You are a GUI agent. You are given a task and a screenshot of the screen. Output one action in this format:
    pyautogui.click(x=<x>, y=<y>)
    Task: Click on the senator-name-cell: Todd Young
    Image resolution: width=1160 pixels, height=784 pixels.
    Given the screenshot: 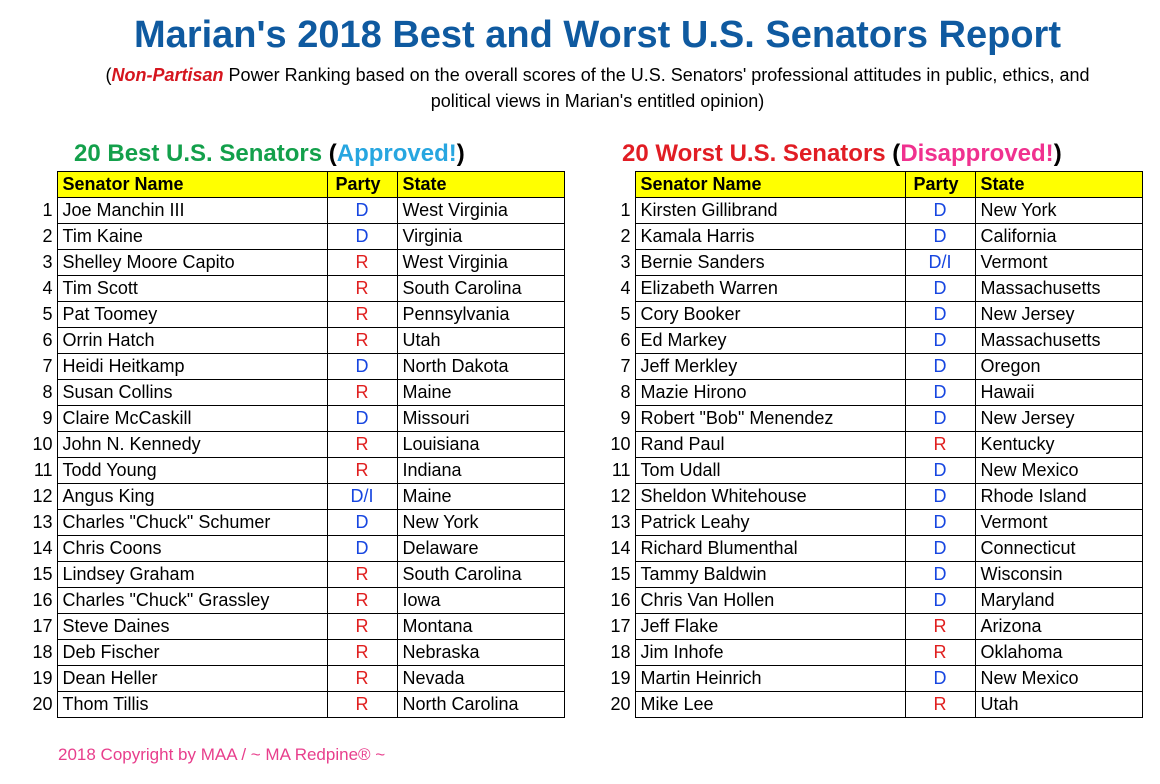 What is the action you would take?
    pyautogui.click(x=192, y=470)
    